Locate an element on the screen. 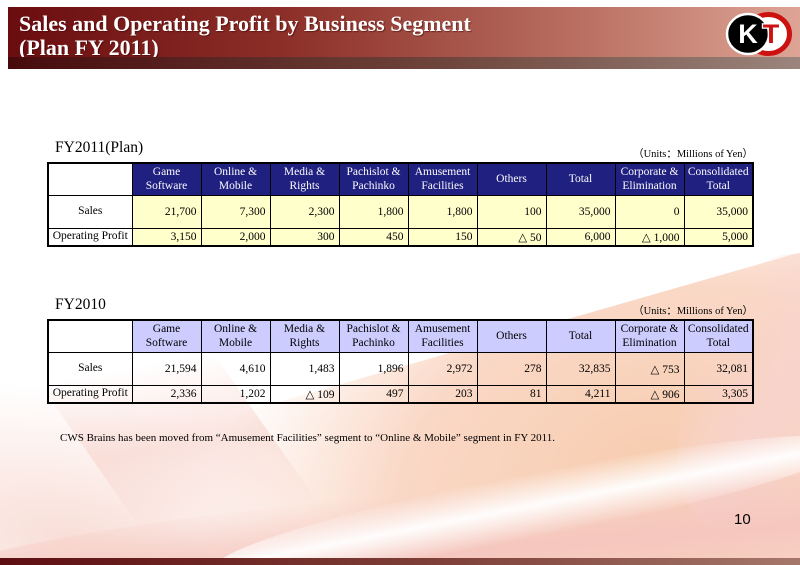 This screenshot has width=800, height=565. data-cell: 278 is located at coordinates (511, 369).